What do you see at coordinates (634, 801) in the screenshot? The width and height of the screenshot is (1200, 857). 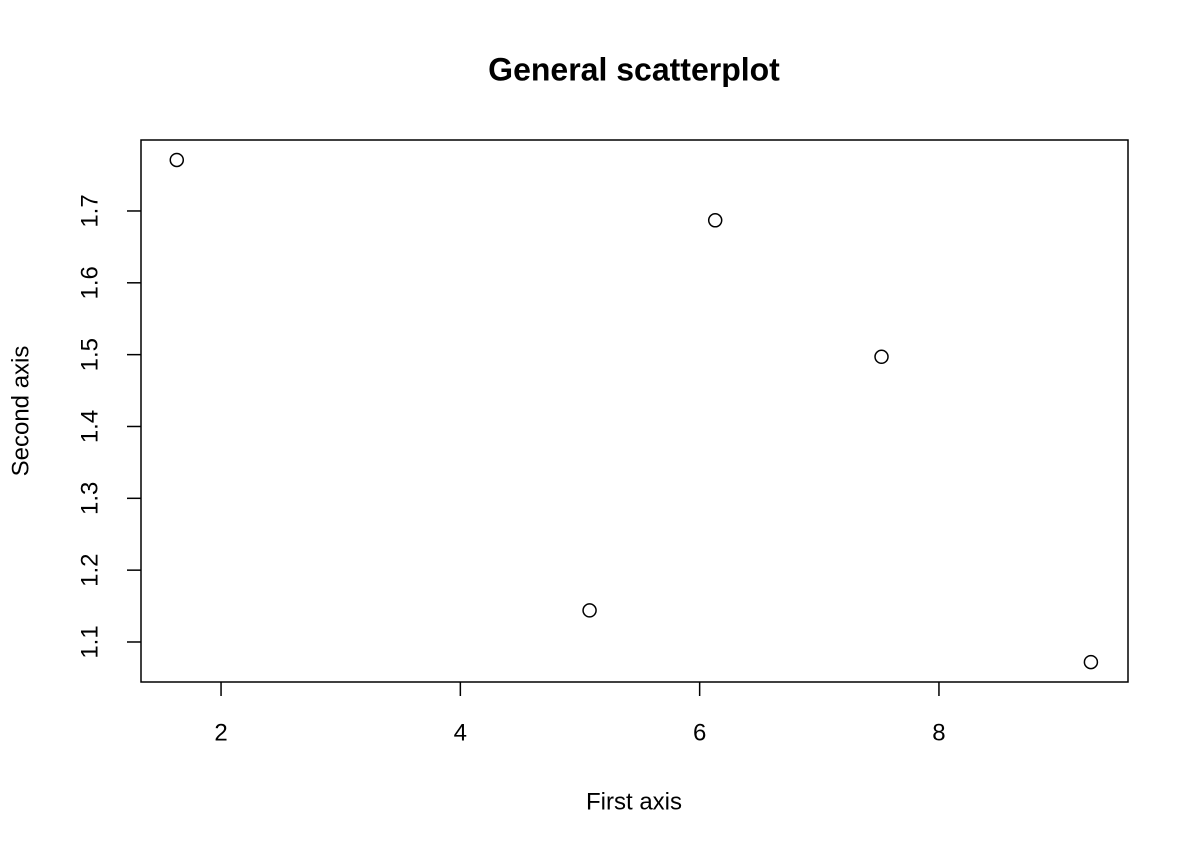 I see `x-axis-label: First axis` at bounding box center [634, 801].